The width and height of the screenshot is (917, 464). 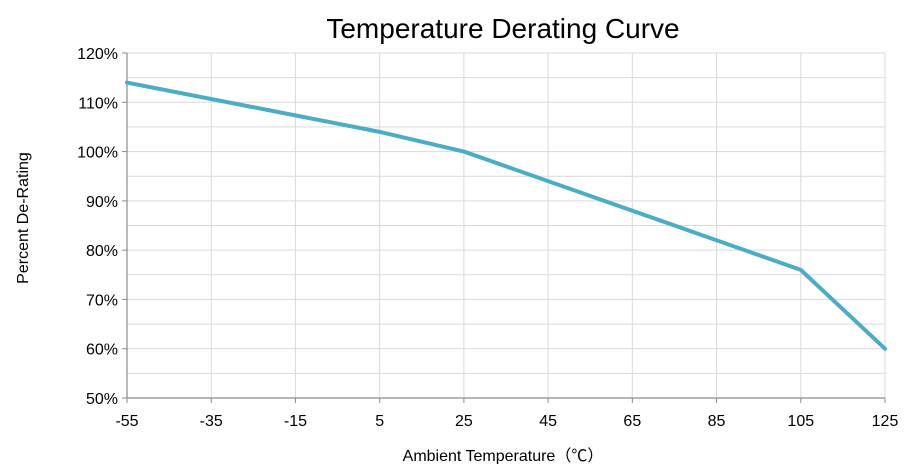 I want to click on y-tick-label-4: 90%, so click(x=102, y=202).